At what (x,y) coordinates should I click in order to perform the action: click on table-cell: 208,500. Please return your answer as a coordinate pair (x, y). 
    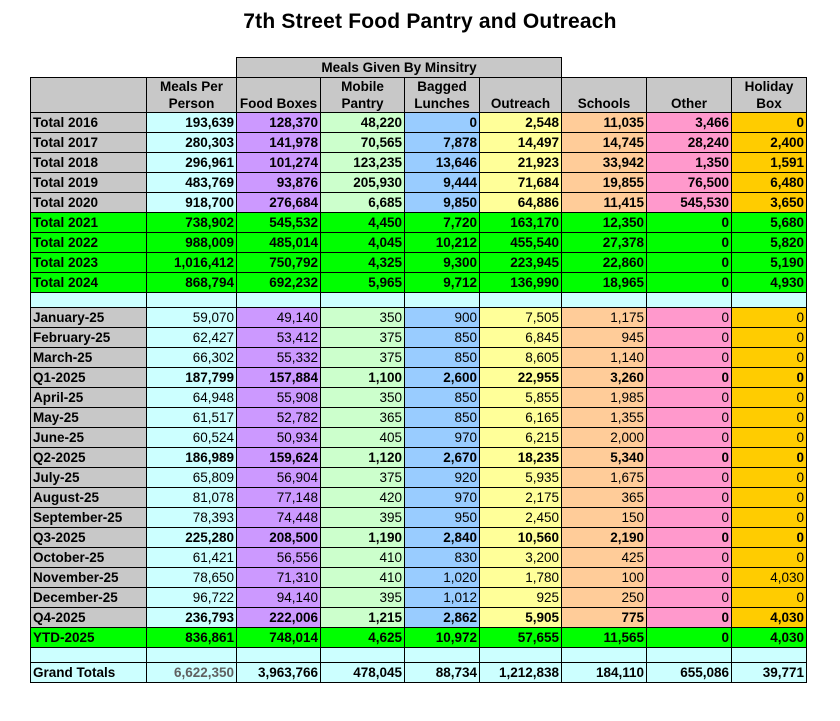
    Looking at the image, I should click on (278, 537).